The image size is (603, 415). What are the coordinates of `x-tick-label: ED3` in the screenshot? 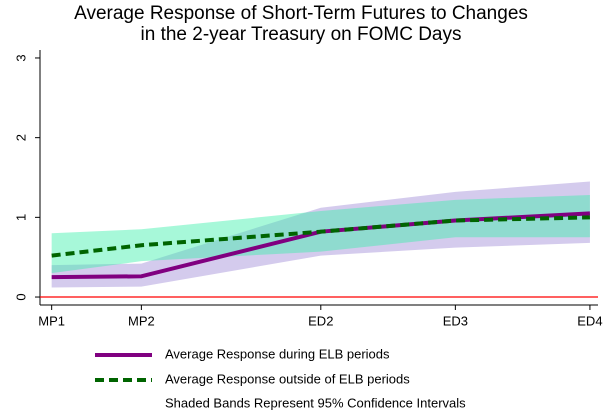 It's located at (455, 320).